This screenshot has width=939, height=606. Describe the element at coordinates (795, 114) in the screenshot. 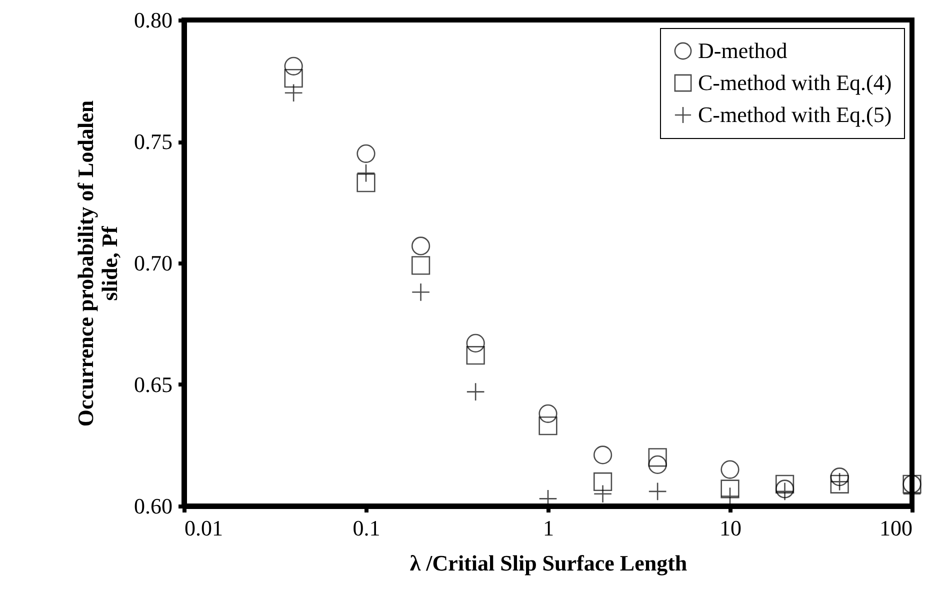

I see `legend-label: C-method with Eq.(5)` at that location.